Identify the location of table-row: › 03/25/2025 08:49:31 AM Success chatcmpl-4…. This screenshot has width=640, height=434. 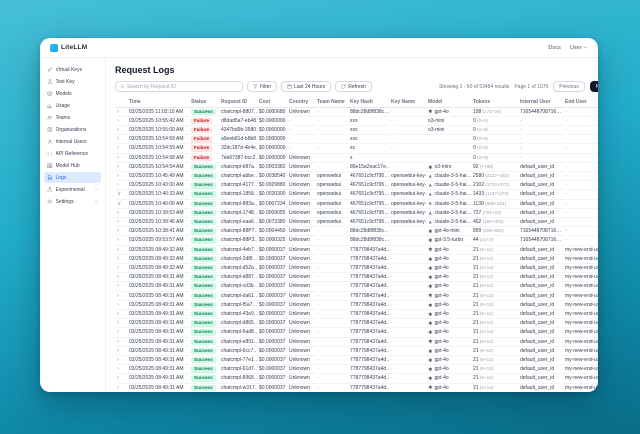
(356, 314).